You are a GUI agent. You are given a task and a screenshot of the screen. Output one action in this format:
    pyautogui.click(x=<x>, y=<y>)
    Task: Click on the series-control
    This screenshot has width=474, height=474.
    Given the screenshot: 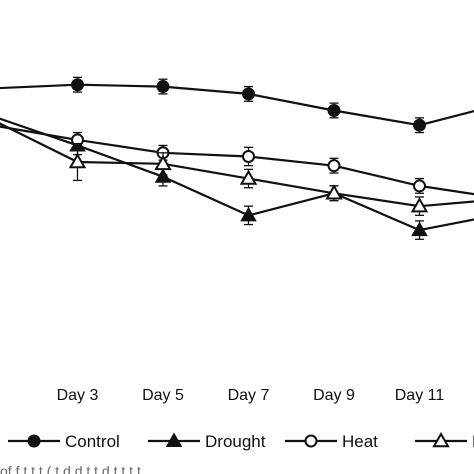 What is the action you would take?
    pyautogui.click(x=237, y=105)
    